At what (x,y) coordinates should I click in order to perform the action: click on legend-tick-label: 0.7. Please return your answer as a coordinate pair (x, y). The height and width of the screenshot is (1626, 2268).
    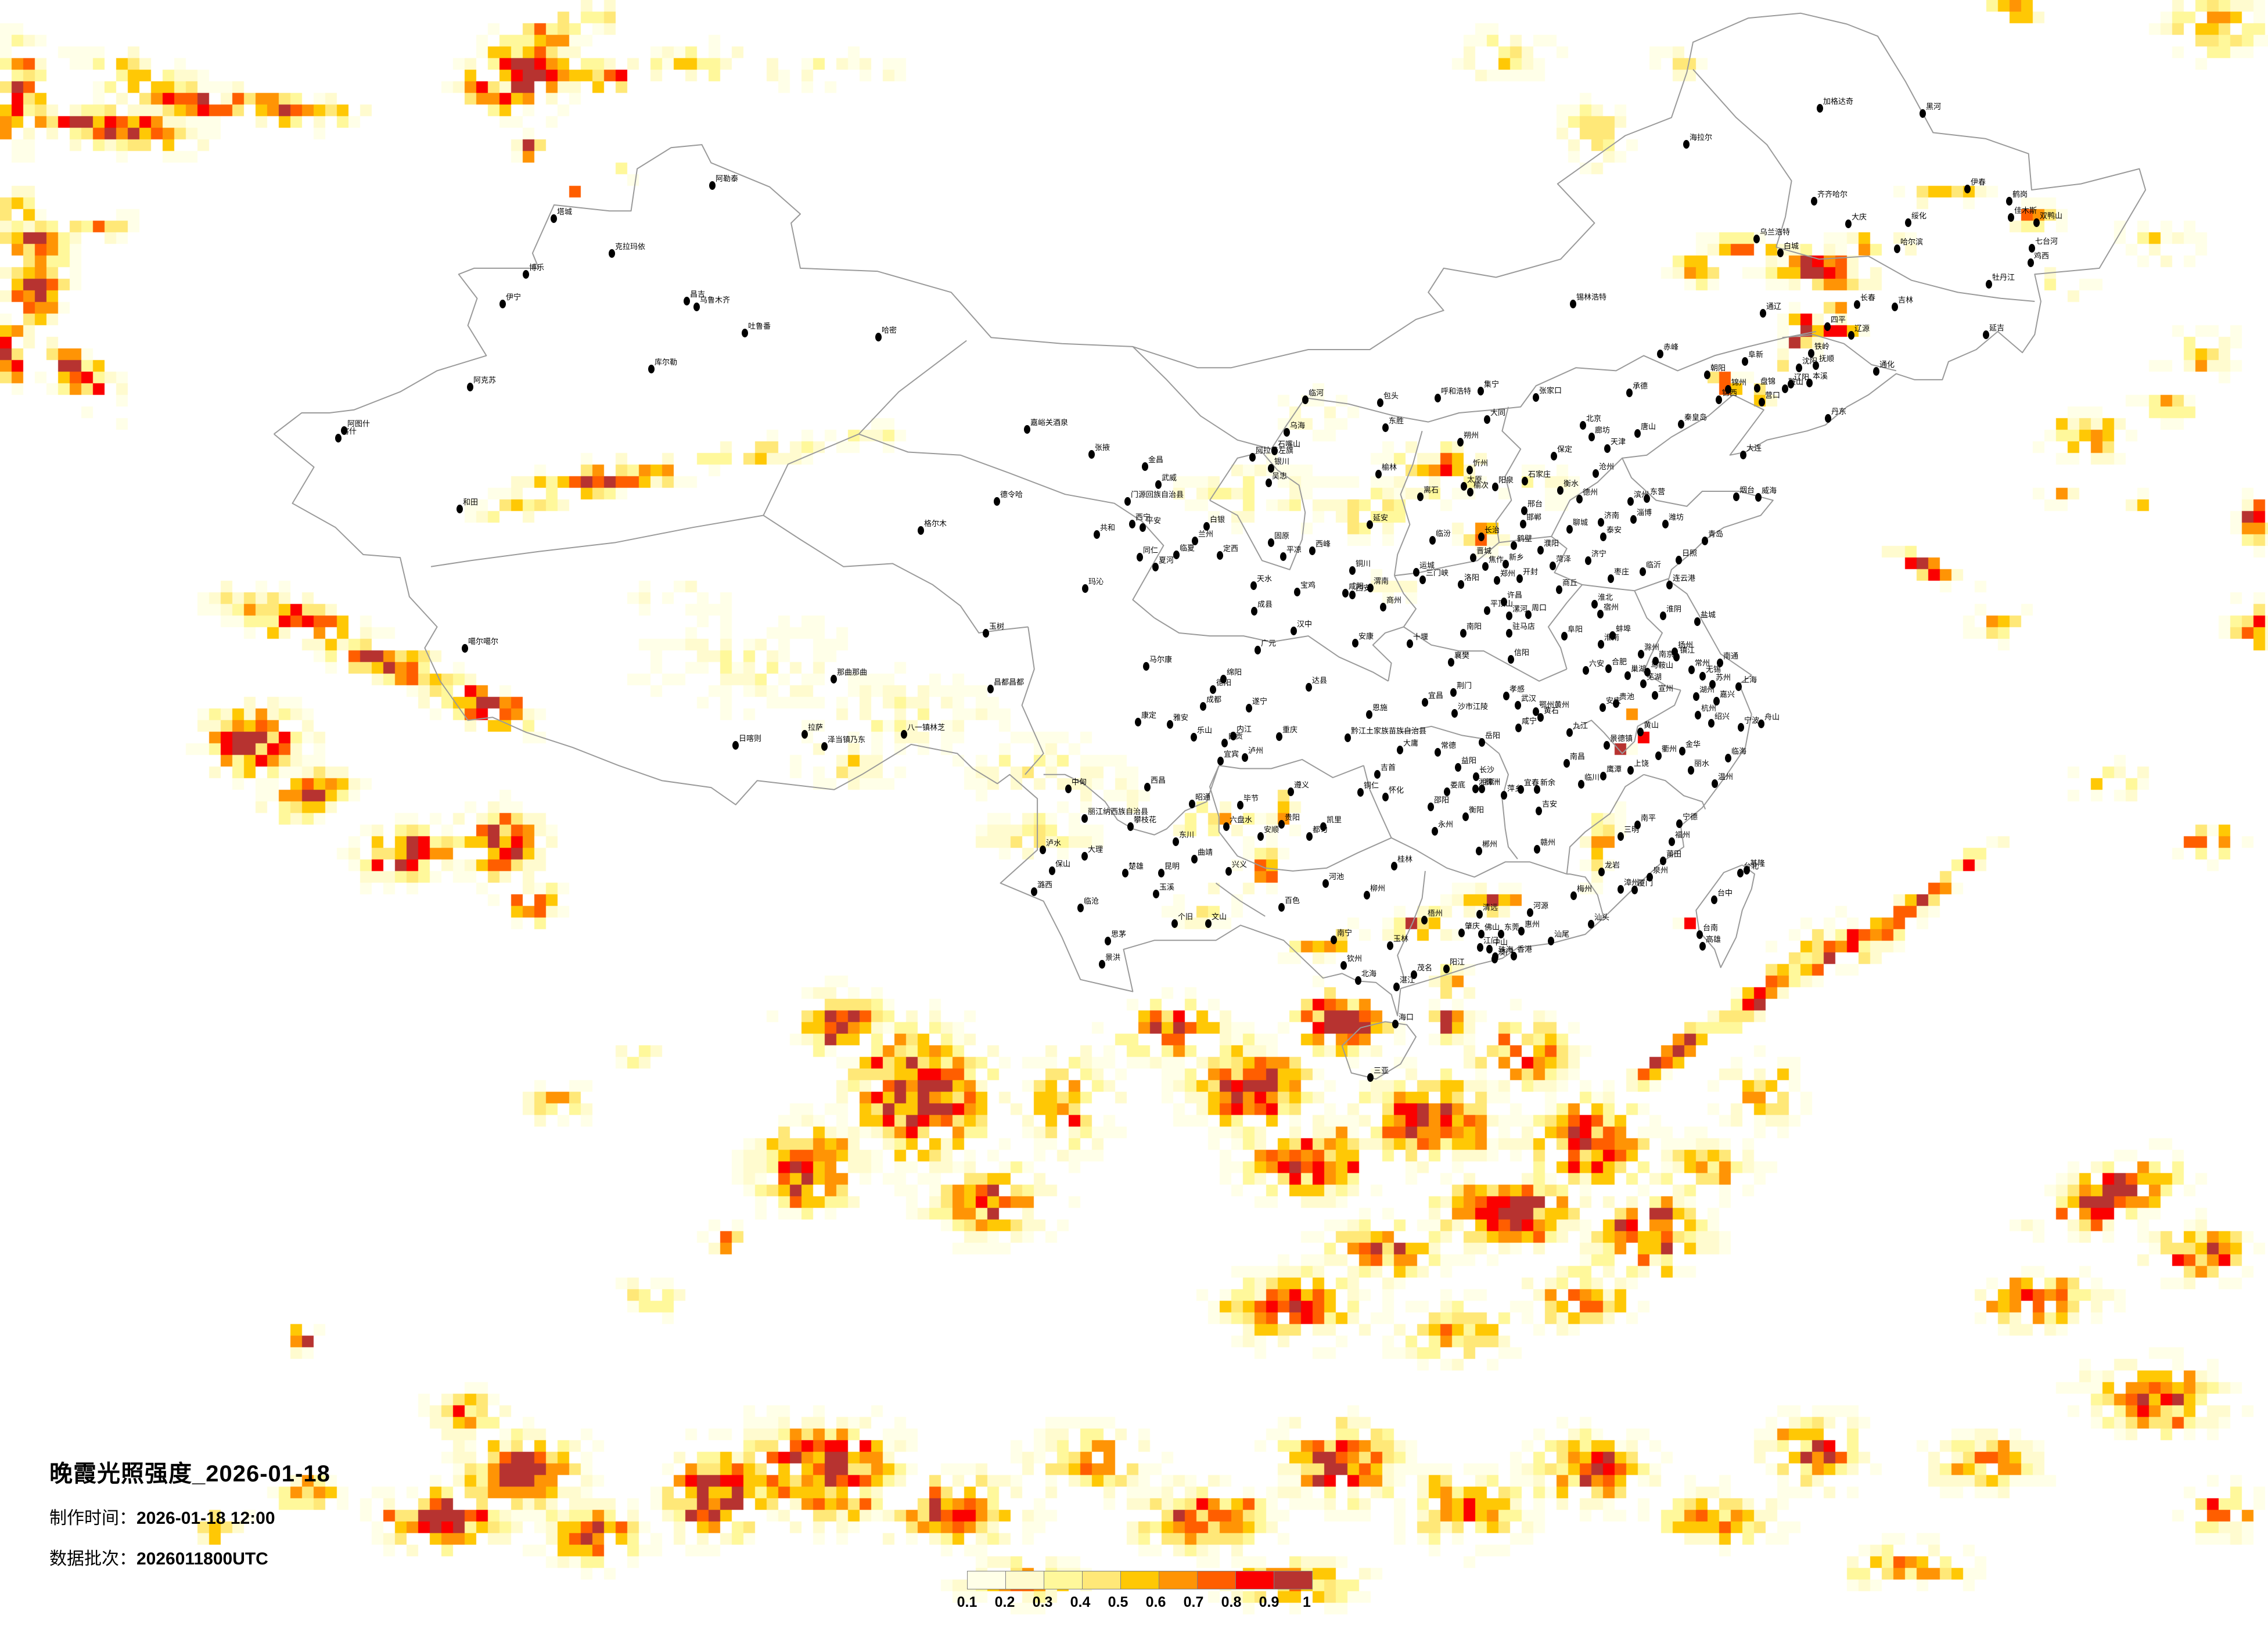
    Looking at the image, I should click on (1193, 1602).